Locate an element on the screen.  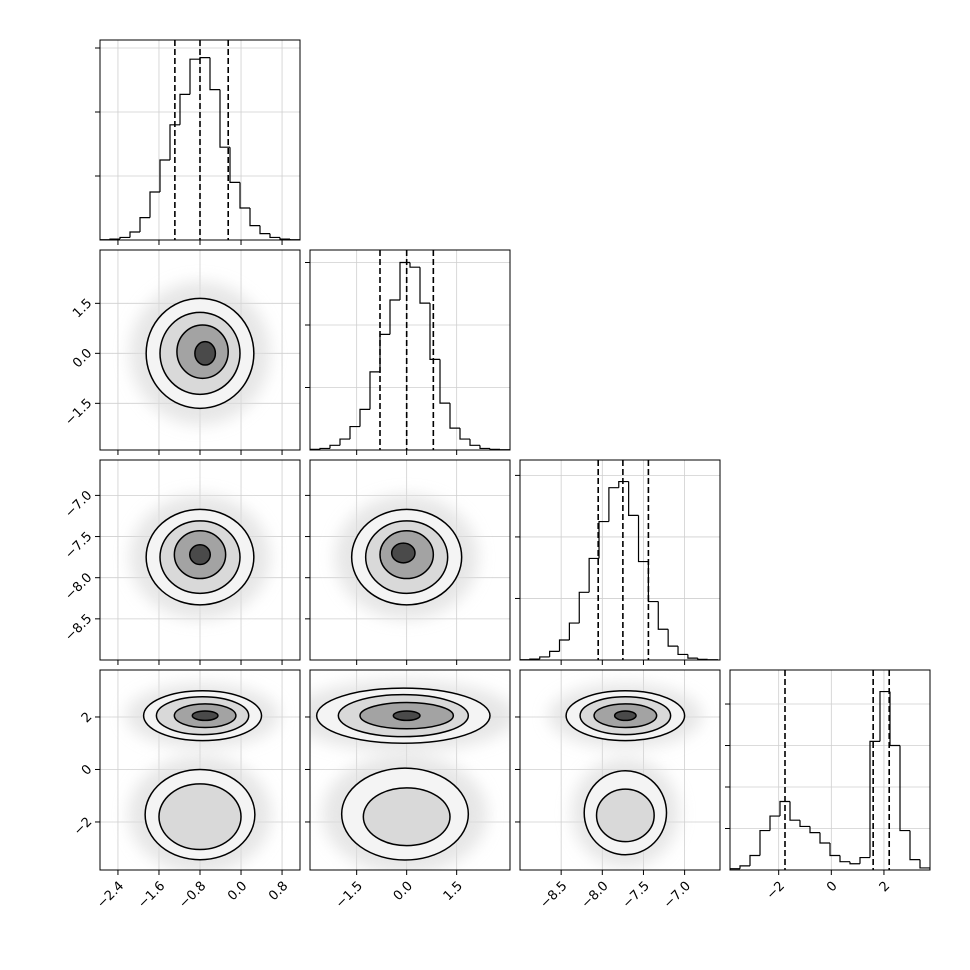
panel: −1.50.01.5 is located at coordinates (181, 352).